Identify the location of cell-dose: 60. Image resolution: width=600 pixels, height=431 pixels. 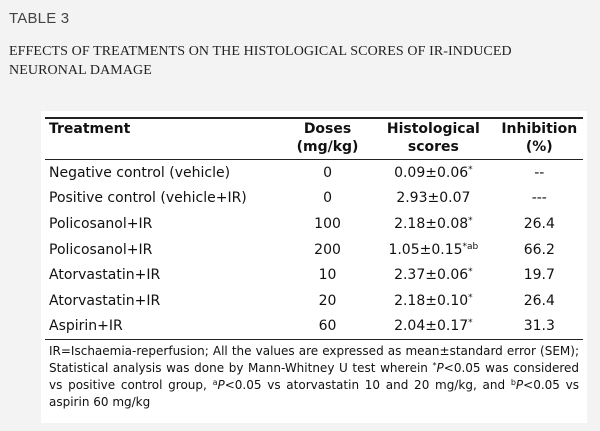
(327, 327).